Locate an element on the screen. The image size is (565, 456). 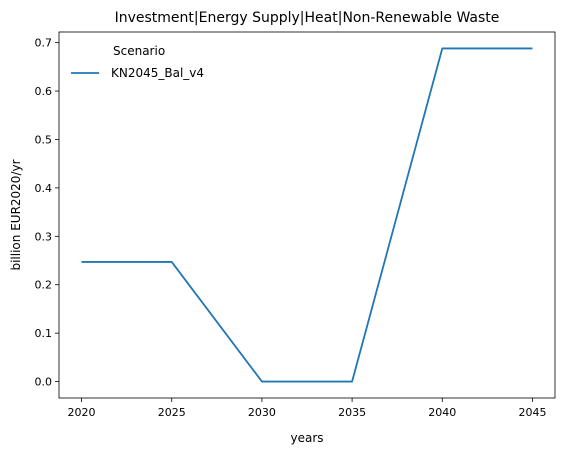
legend: Scenario KN2045_Bal_v4 is located at coordinates (137, 62).